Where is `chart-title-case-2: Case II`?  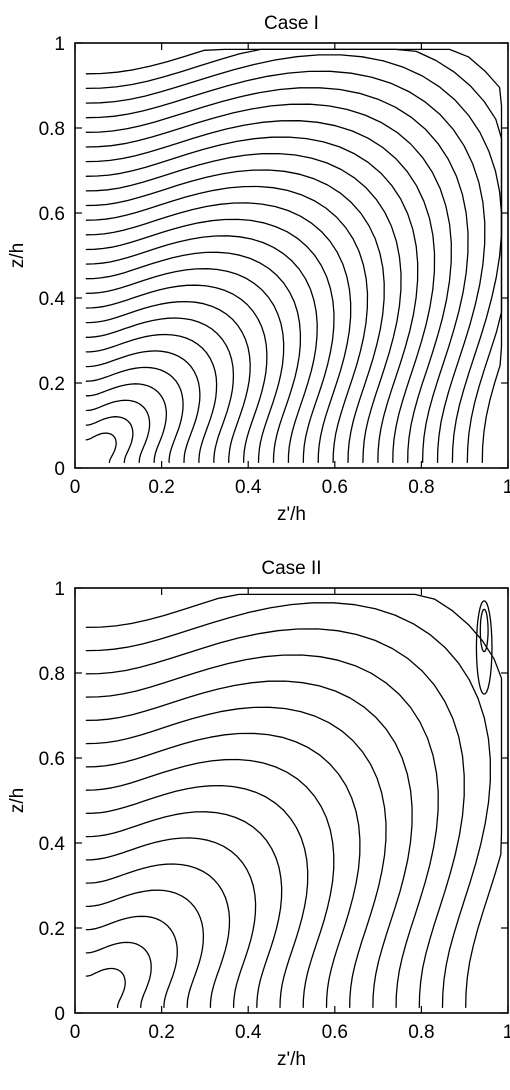 chart-title-case-2: Case II is located at coordinates (291, 568).